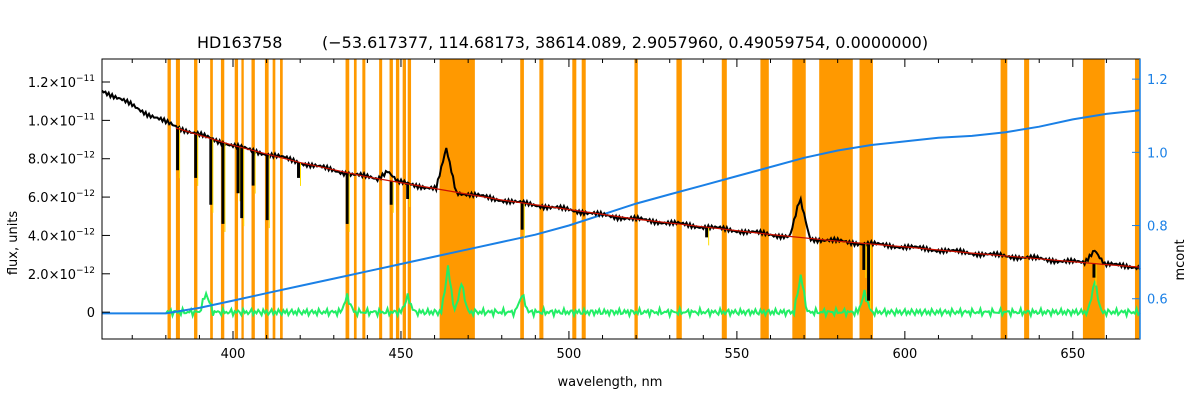 The height and width of the screenshot is (400, 1200). Describe the element at coordinates (736, 354) in the screenshot. I see `x-tick-label: 550` at that location.